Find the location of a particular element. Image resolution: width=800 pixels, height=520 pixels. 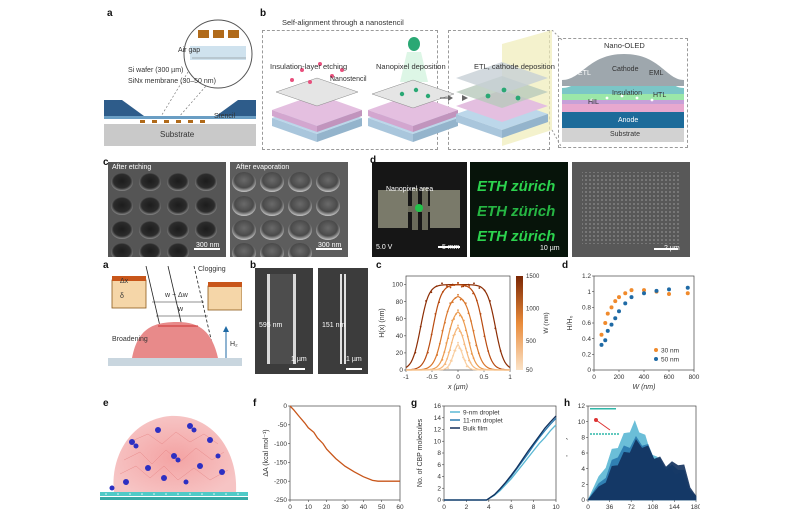

emission-scale-label: 10 µm is located at coordinates (550, 248).